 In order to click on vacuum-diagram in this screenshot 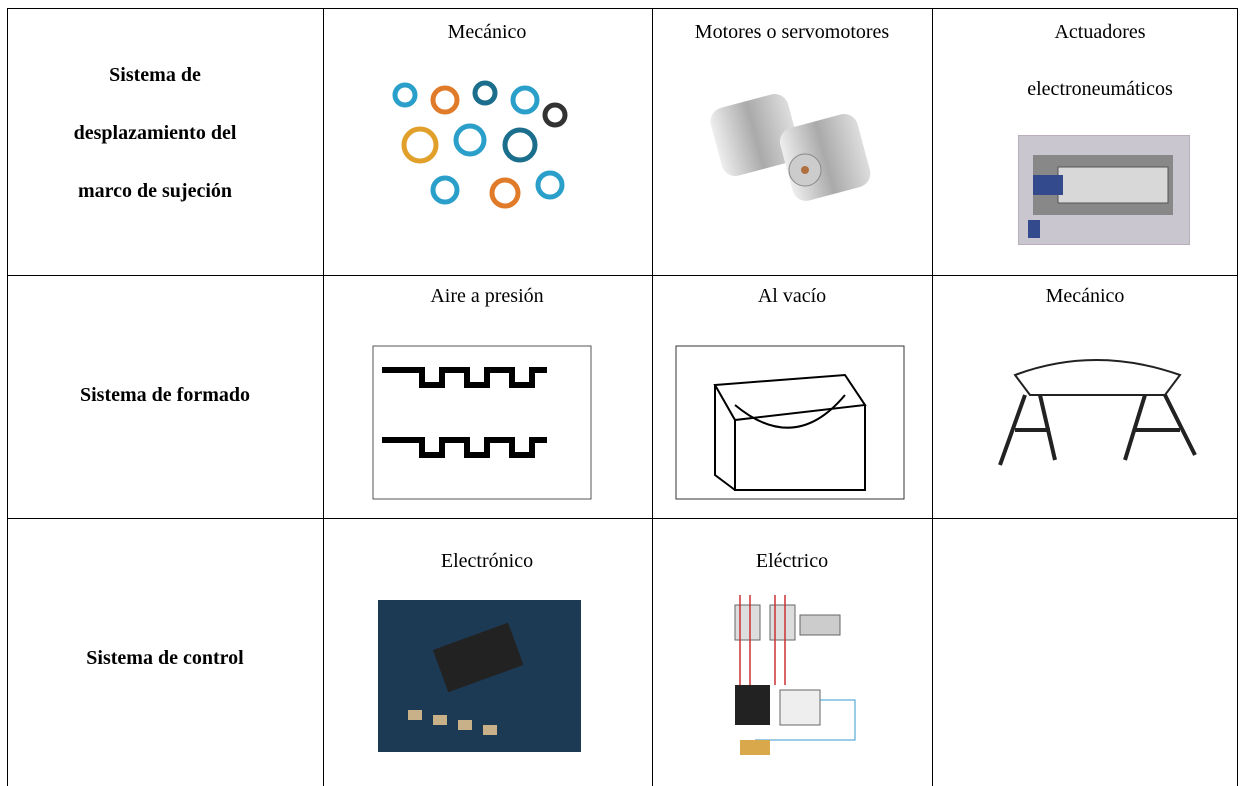, I will do `click(790, 422)`.